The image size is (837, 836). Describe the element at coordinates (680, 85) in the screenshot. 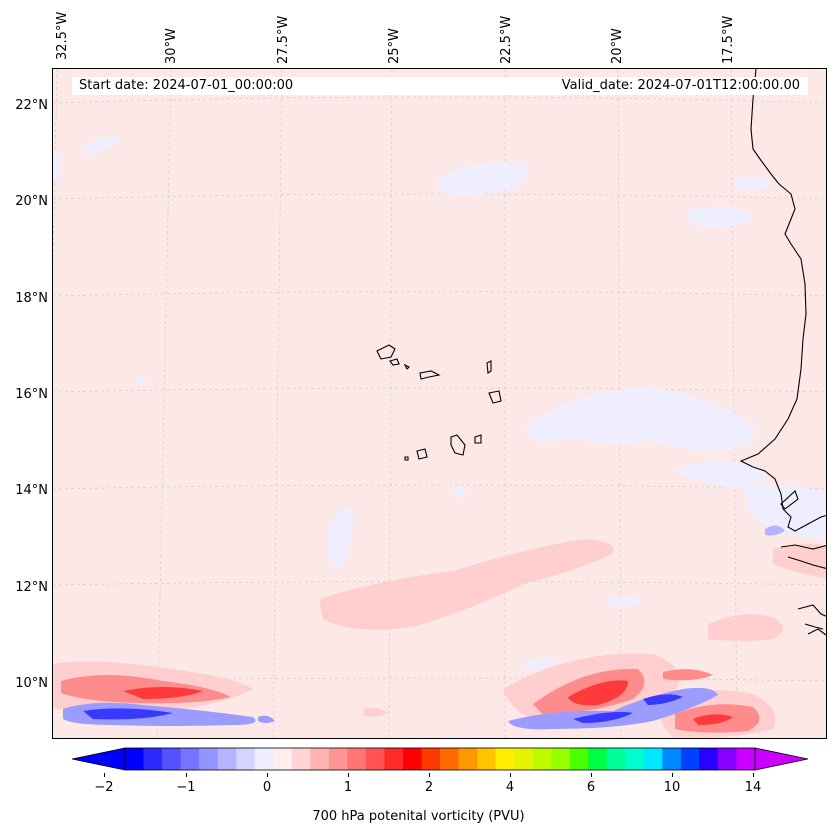

I see `valid-date: Valid_date: 2024-07-01T12:00:00.00` at that location.